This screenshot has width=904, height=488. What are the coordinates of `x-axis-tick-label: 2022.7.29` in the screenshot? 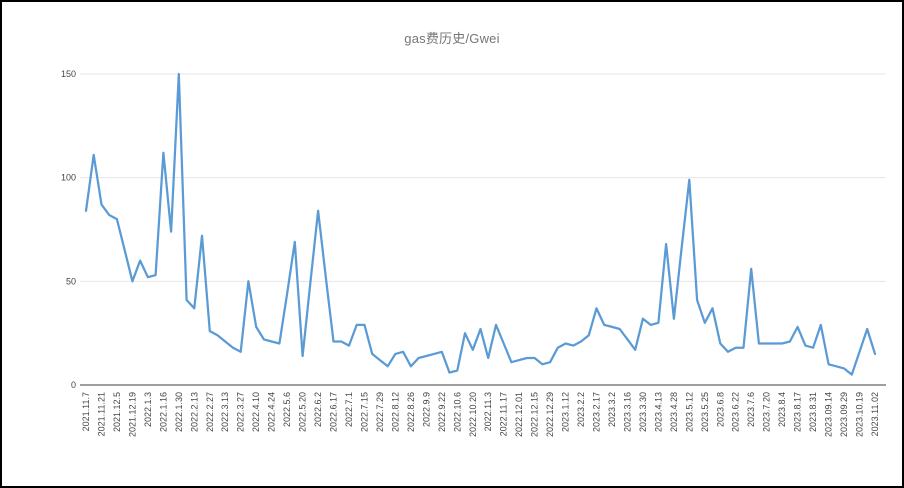 It's located at (380, 412).